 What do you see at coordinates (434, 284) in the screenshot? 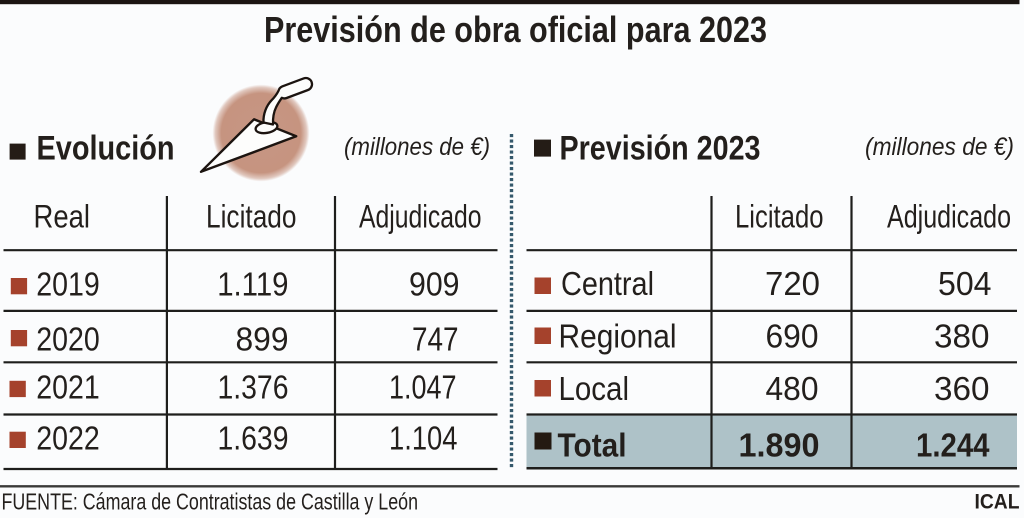
I see `svg-text: 909` at bounding box center [434, 284].